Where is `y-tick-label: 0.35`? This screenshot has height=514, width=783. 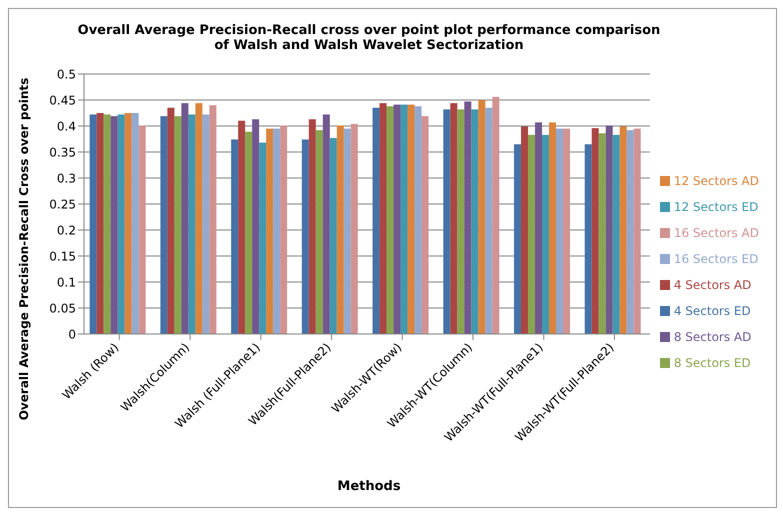 y-tick-label: 0.35 is located at coordinates (62, 152).